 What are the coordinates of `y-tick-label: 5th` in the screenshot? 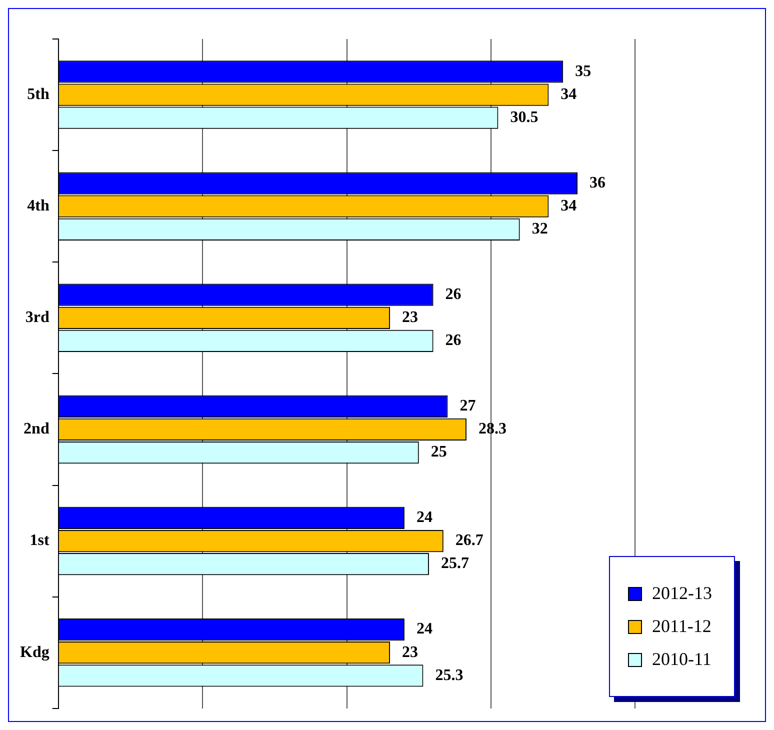 It's located at (38, 94).